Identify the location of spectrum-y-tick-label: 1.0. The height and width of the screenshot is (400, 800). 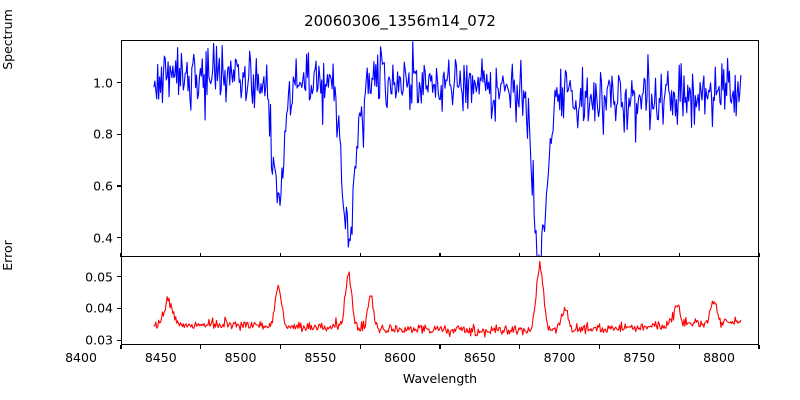
(103, 83).